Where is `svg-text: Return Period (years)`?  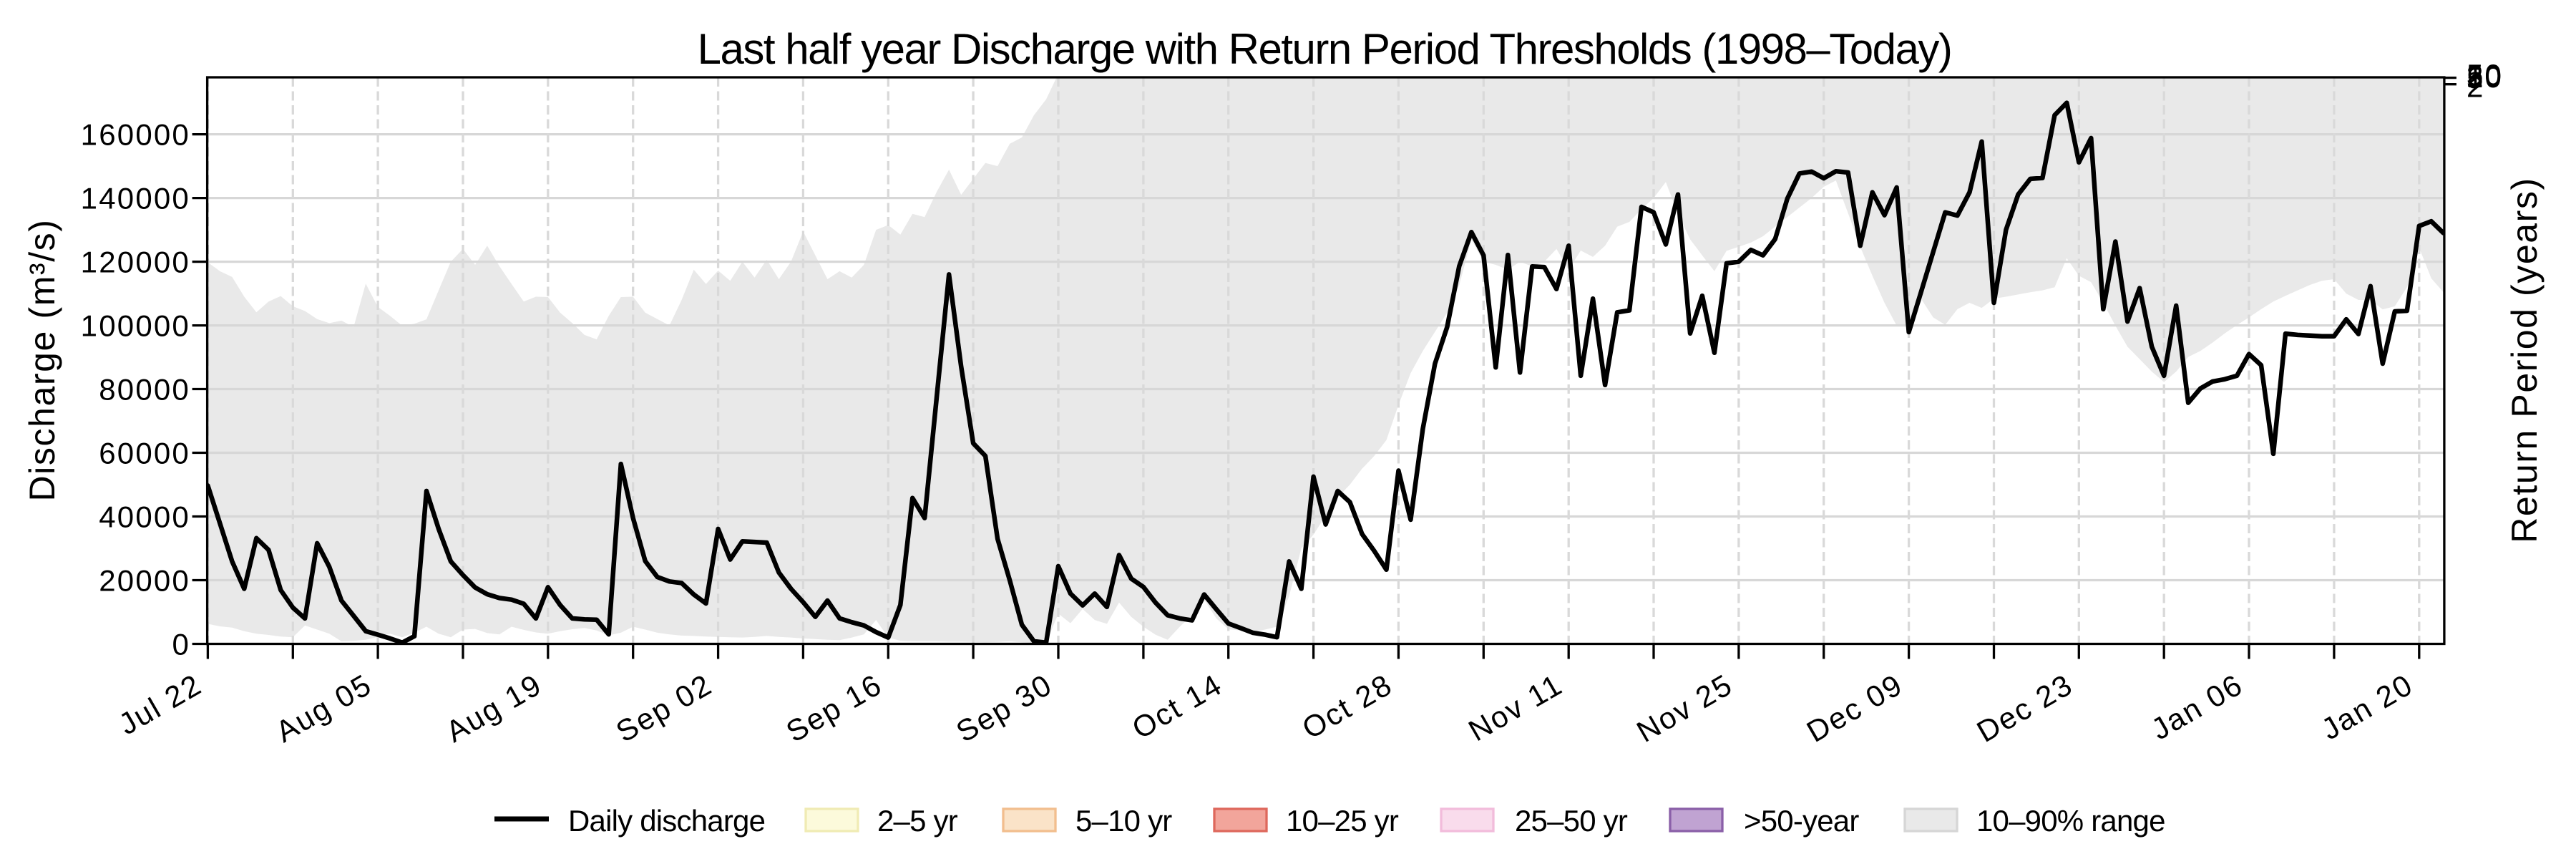
svg-text: Return Period (years) is located at coordinates (2524, 360).